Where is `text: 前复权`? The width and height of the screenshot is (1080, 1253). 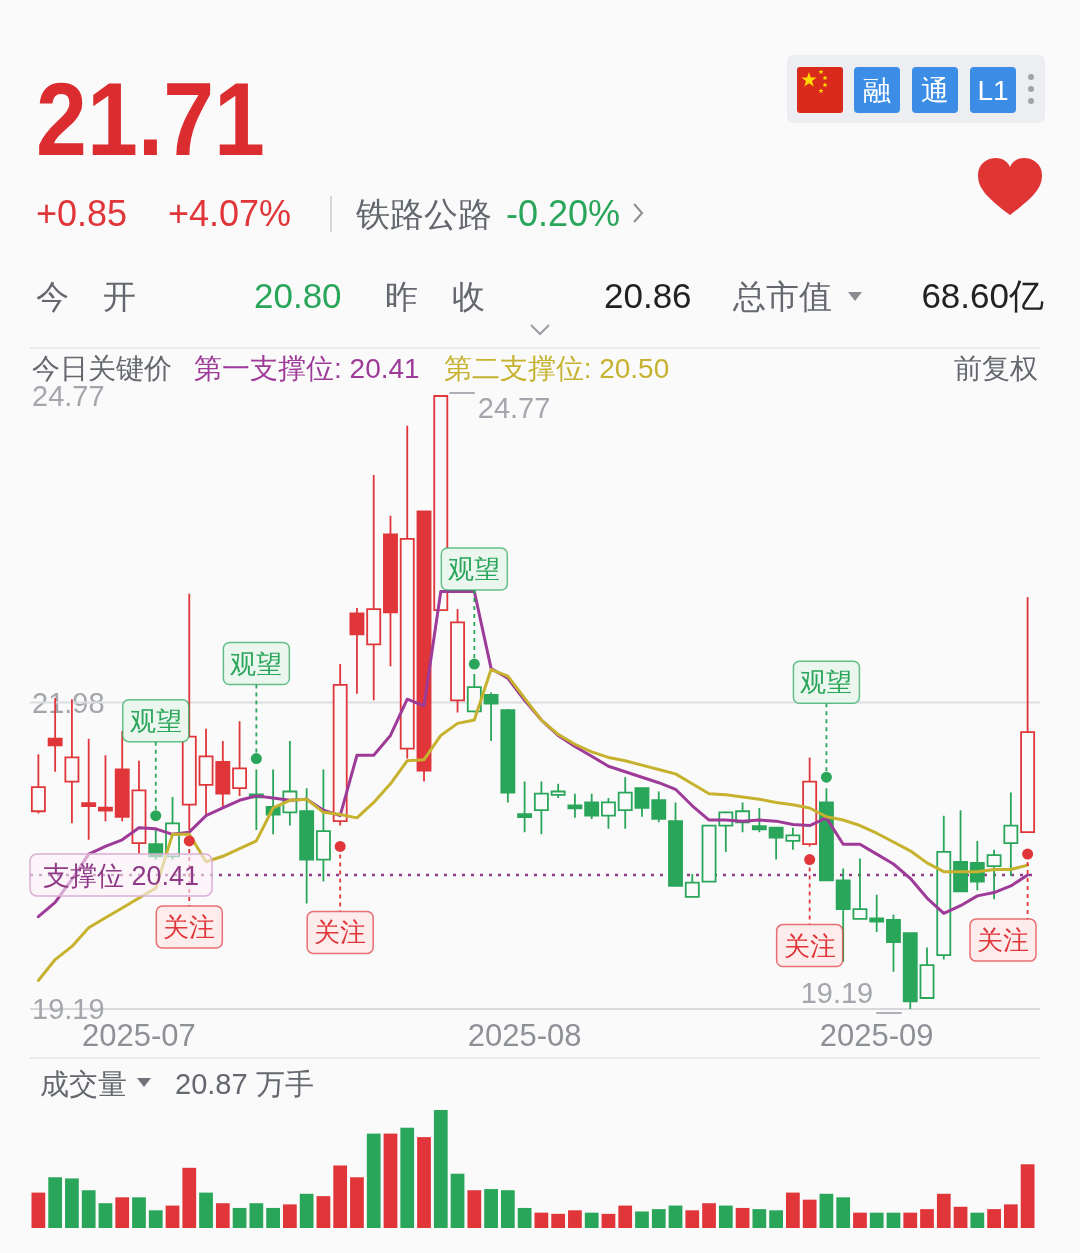 text: 前复权 is located at coordinates (996, 368).